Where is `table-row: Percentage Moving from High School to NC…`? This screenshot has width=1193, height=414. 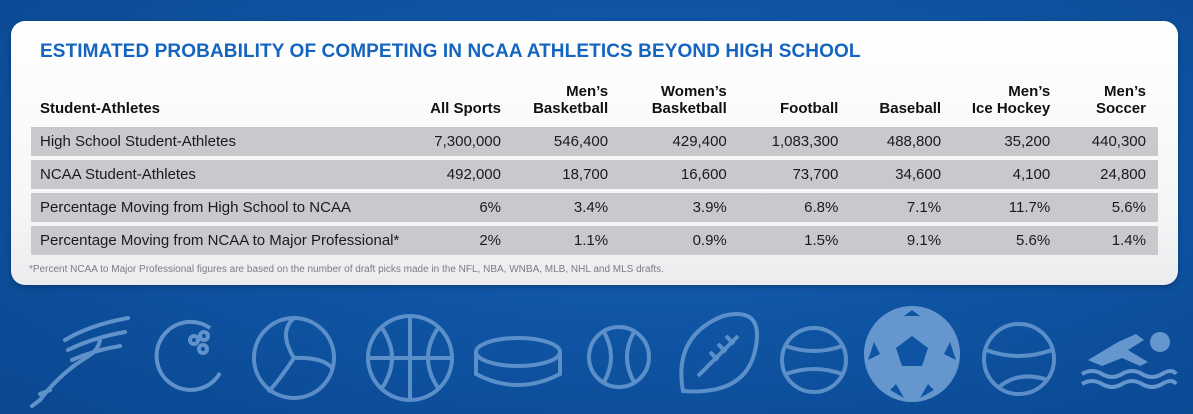
table-row: Percentage Moving from High School to NC… is located at coordinates (594, 207).